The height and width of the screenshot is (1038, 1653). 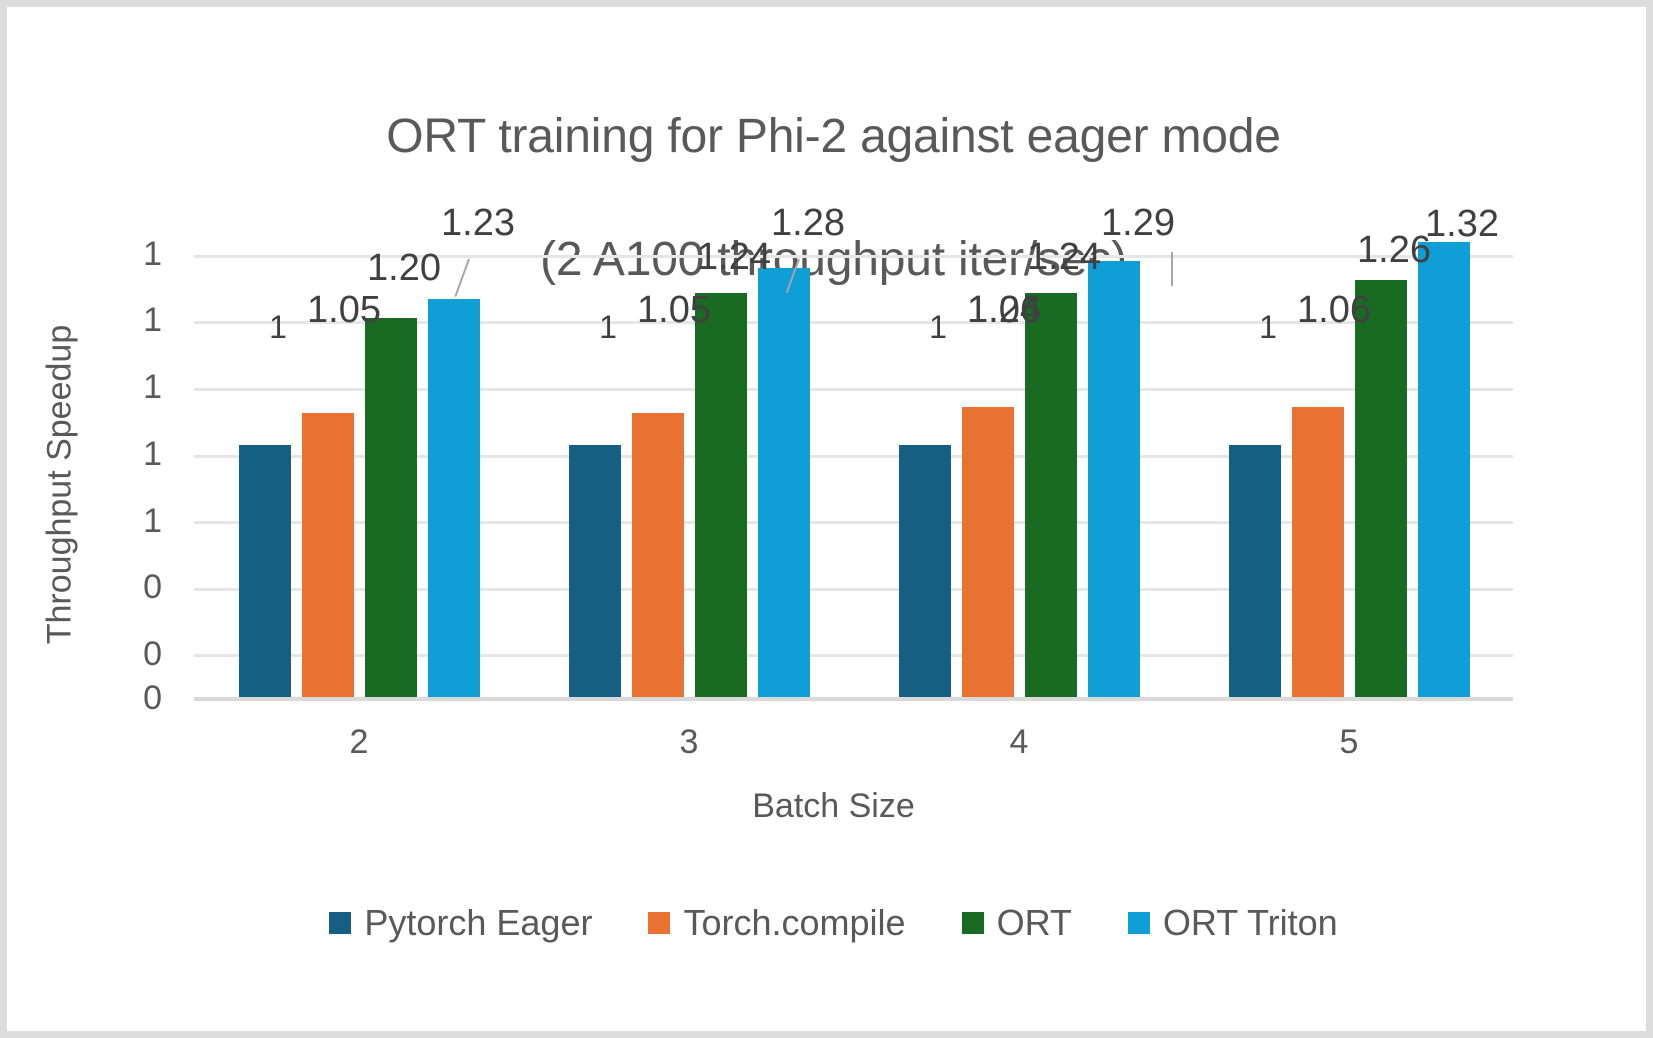 I want to click on legend-item-torch-compile: Torch.compile, so click(x=777, y=923).